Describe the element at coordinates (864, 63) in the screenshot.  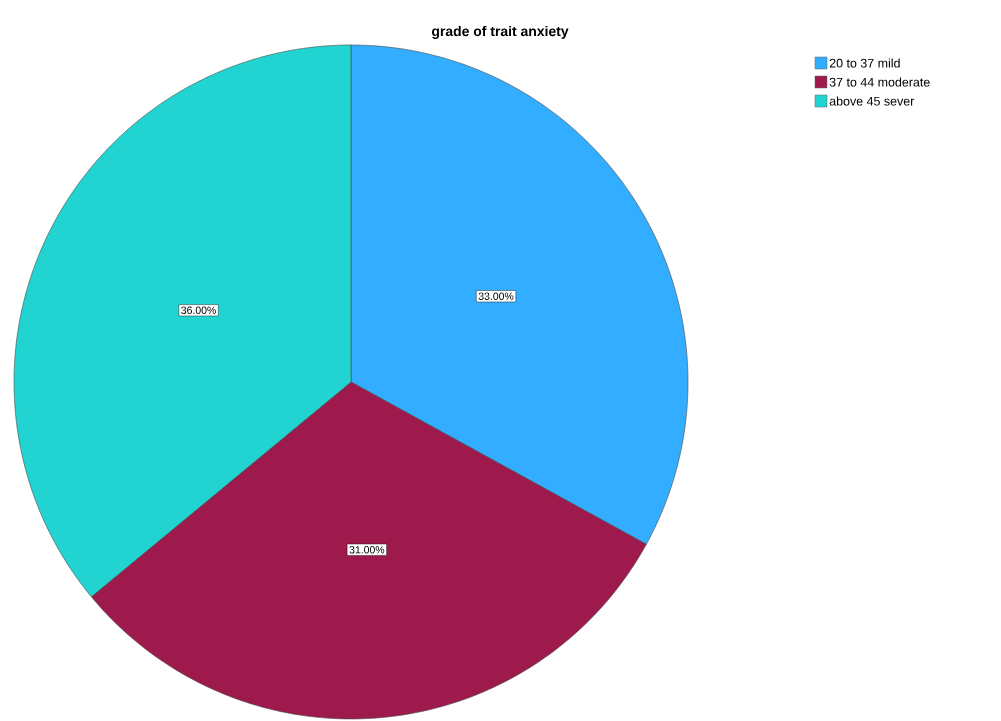
I see `legend-label: 20 to 37 mild` at that location.